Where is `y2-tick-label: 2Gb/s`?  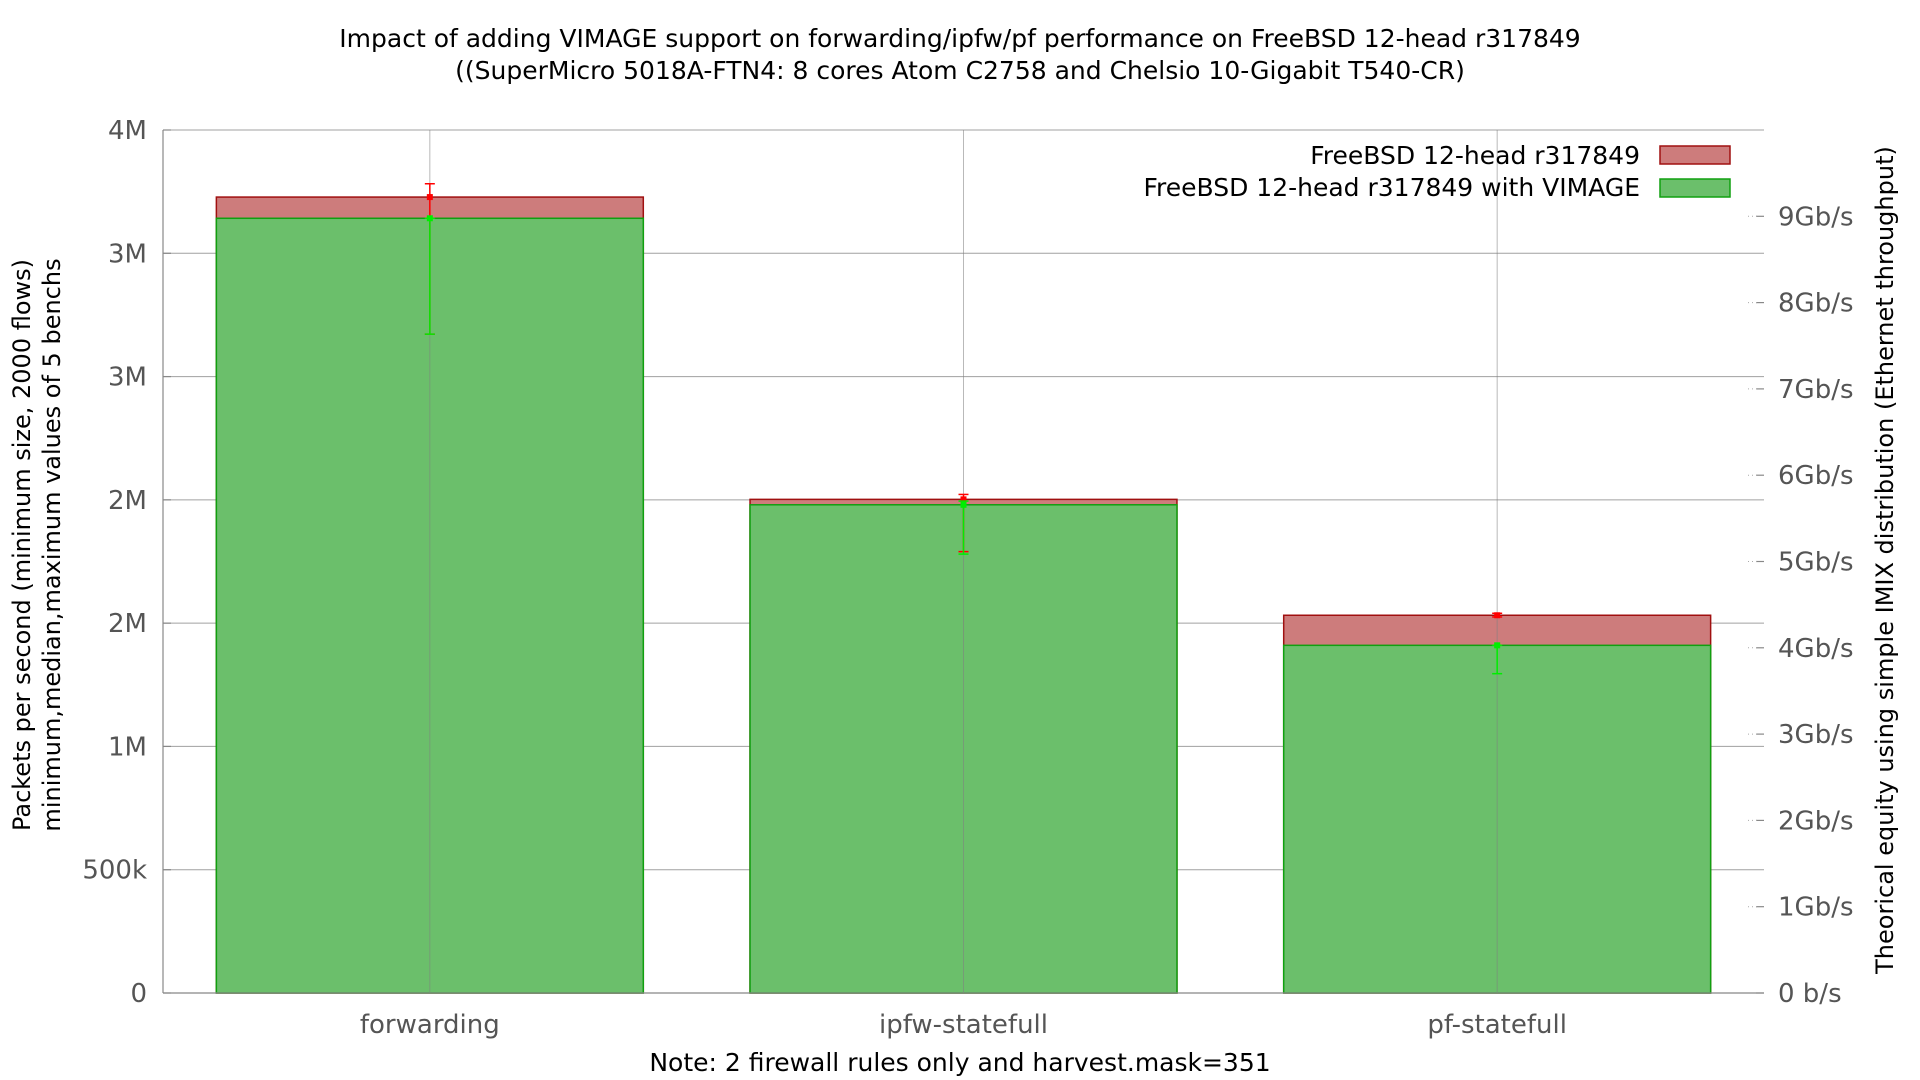
y2-tick-label: 2Gb/s is located at coordinates (1816, 821).